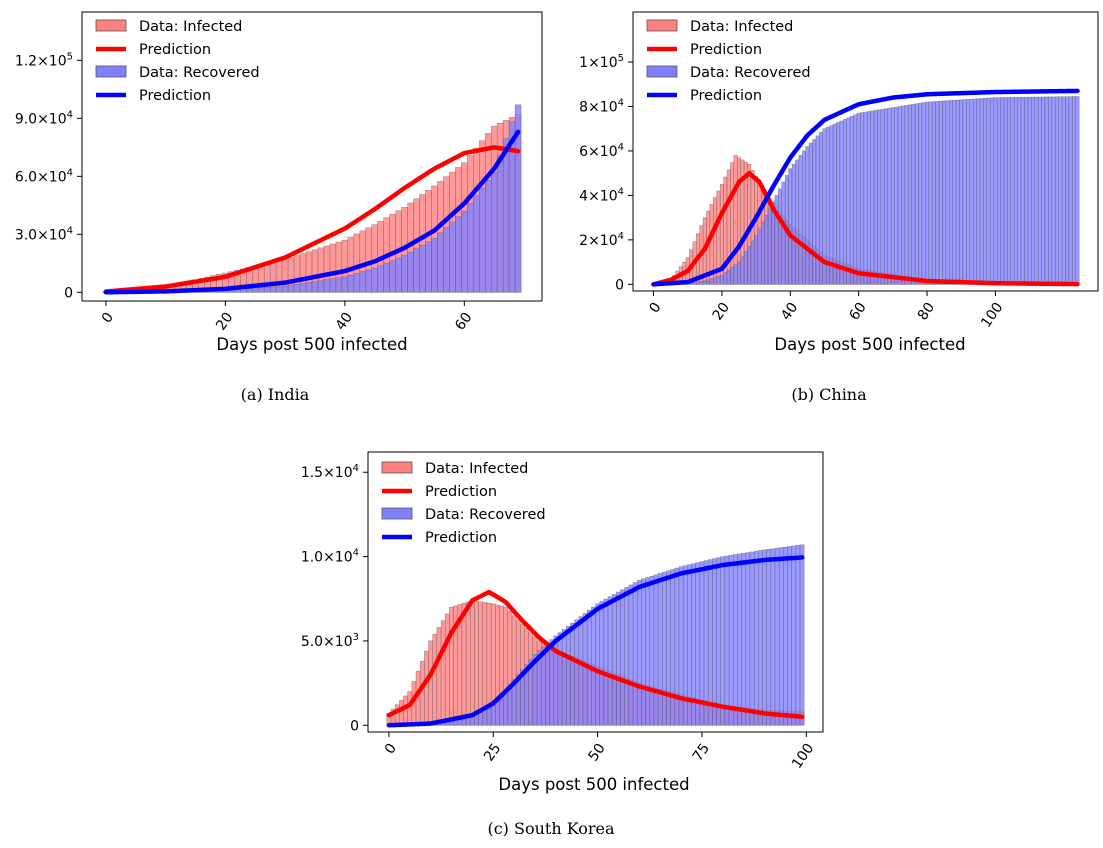 Image resolution: width=1103 pixels, height=848 pixels. What do you see at coordinates (721, 312) in the screenshot?
I see `x-tick-label: 20` at bounding box center [721, 312].